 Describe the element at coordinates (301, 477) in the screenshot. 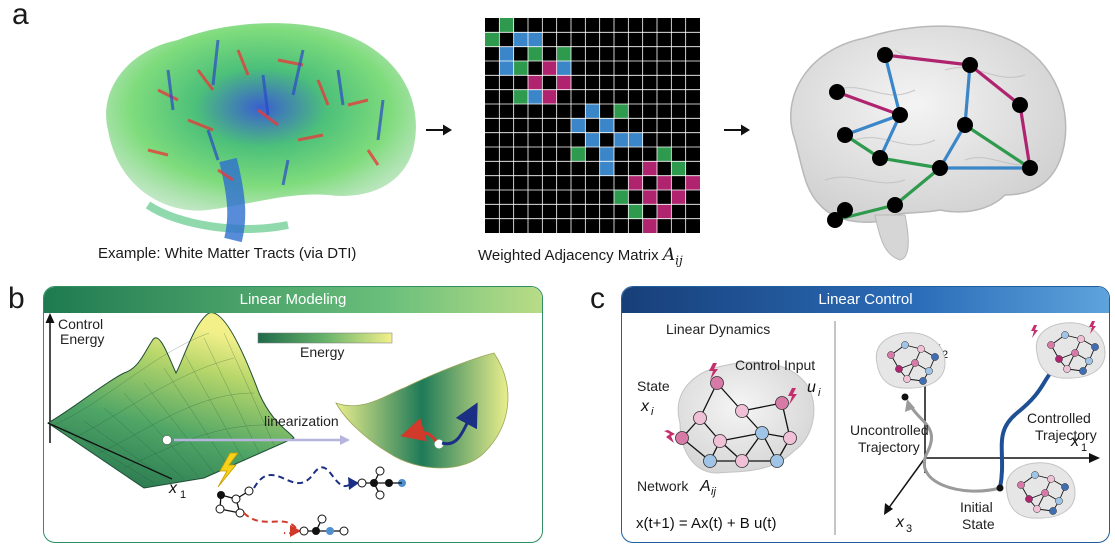

I see `blue-trajectory-dashed` at that location.